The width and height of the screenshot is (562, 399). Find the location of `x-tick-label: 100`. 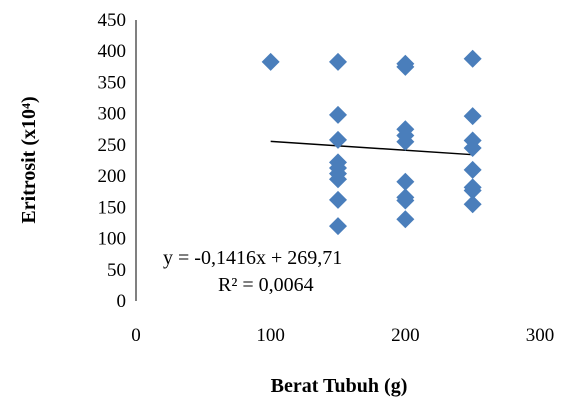

x-tick-label: 100 is located at coordinates (270, 335).